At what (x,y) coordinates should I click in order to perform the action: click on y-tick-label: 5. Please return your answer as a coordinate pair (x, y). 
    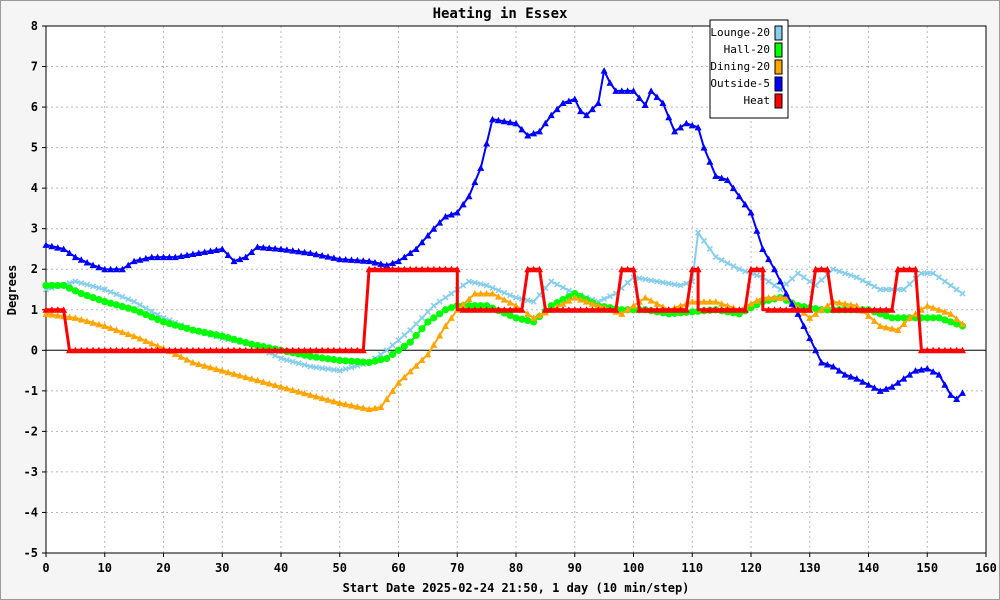
    Looking at the image, I should click on (34, 148).